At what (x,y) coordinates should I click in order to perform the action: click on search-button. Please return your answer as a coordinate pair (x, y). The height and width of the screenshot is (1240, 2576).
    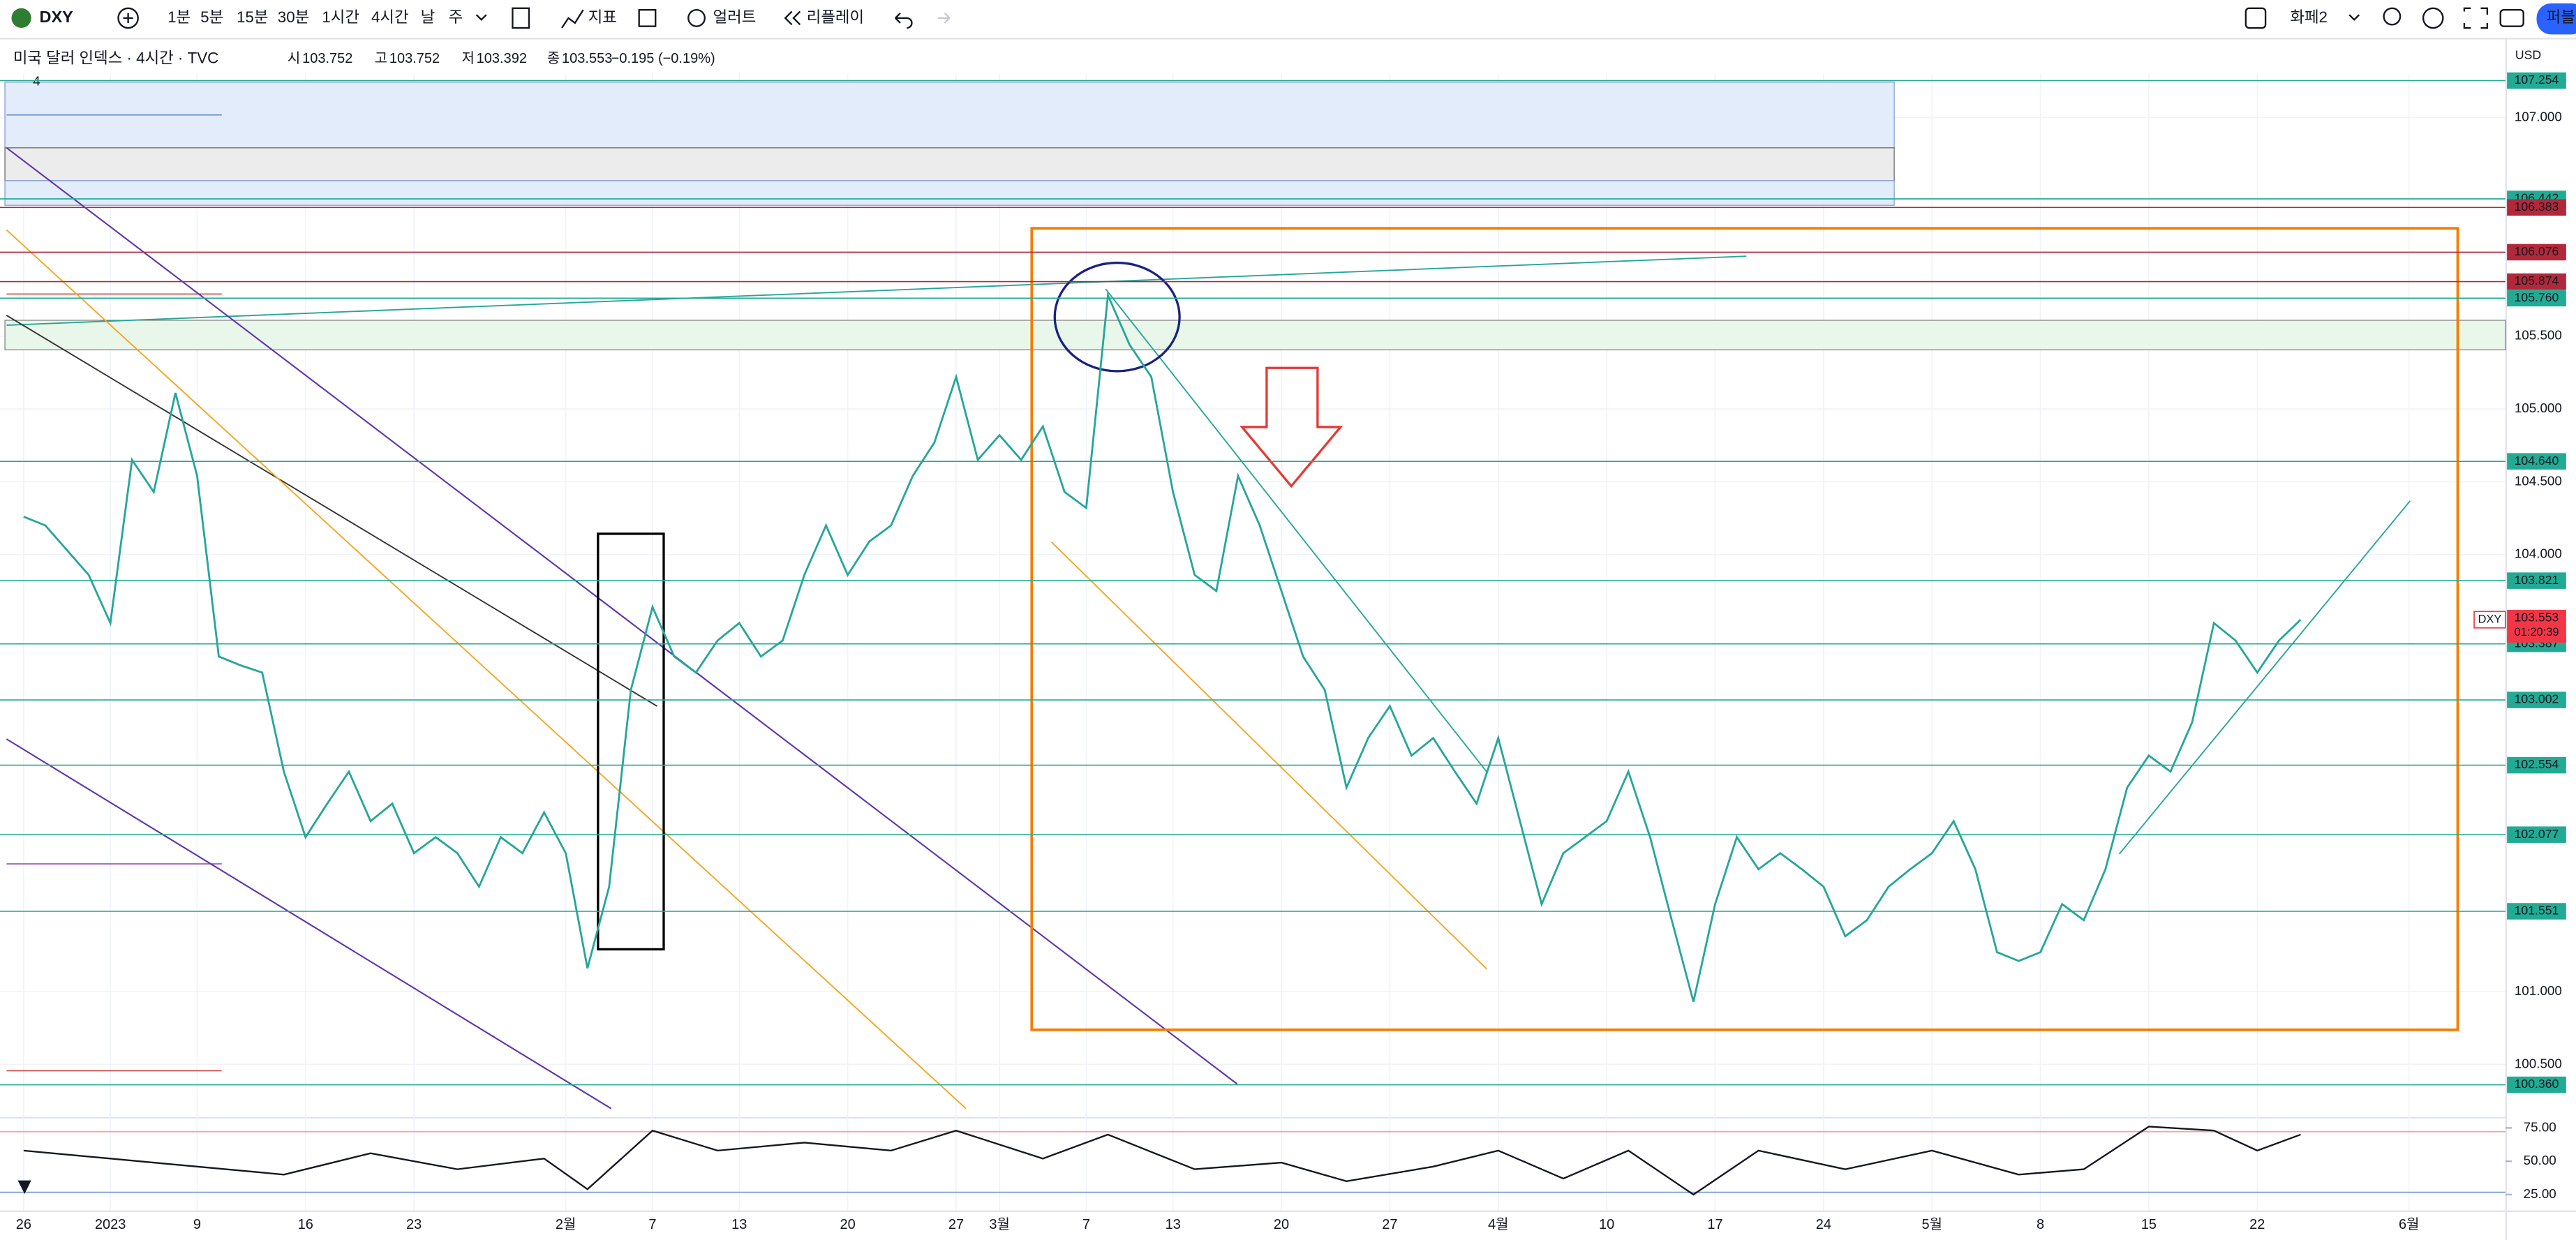
    Looking at the image, I should click on (2392, 16).